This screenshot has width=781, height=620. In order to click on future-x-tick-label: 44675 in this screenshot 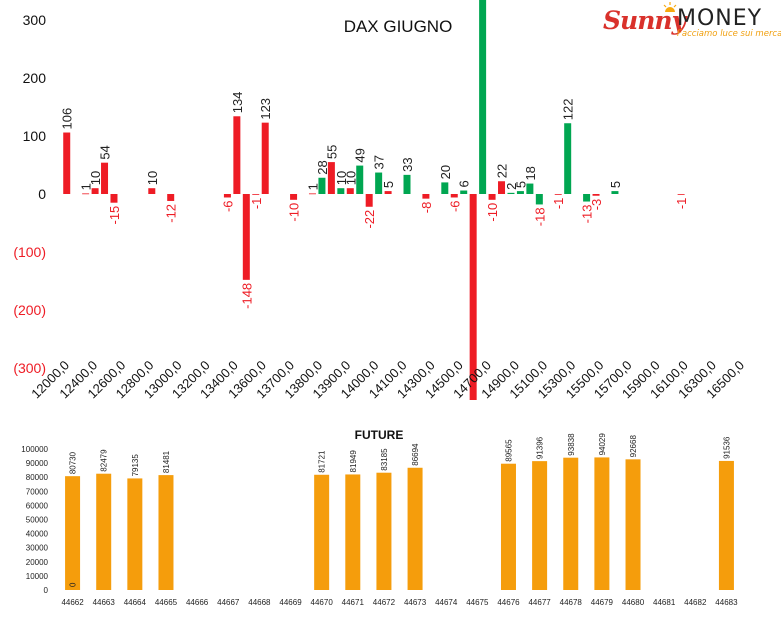, I will do `click(477, 602)`.